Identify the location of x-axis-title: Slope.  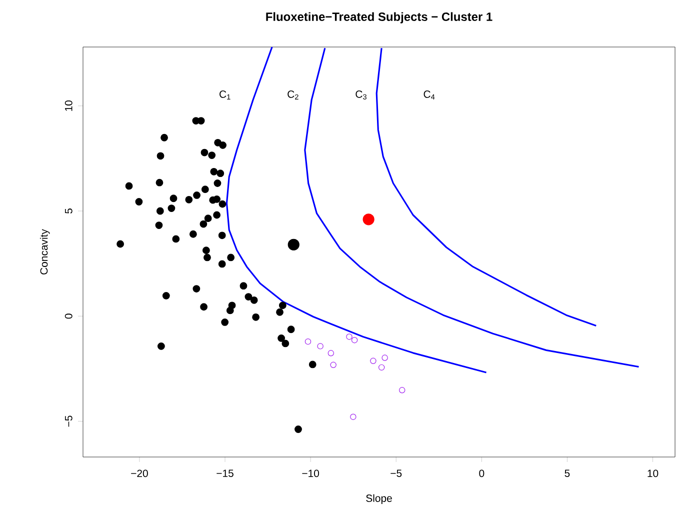
(379, 499).